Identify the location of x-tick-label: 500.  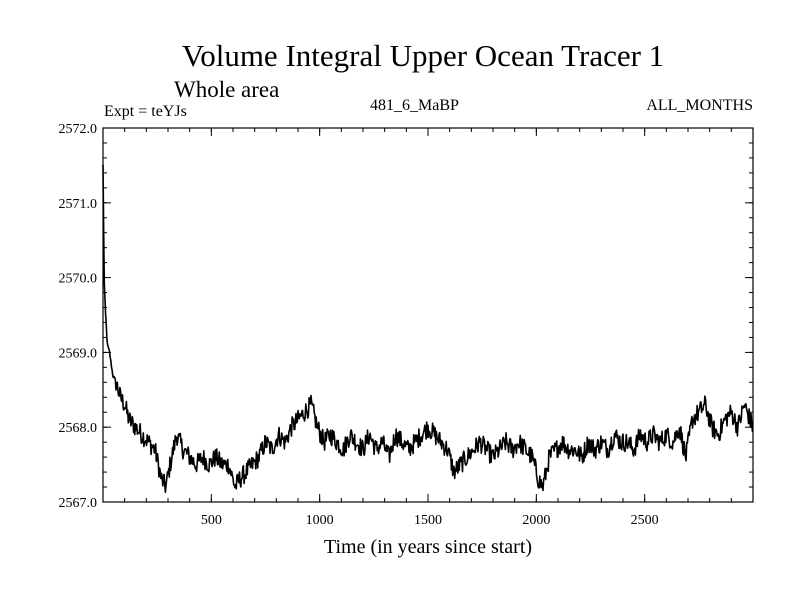
(211, 520).